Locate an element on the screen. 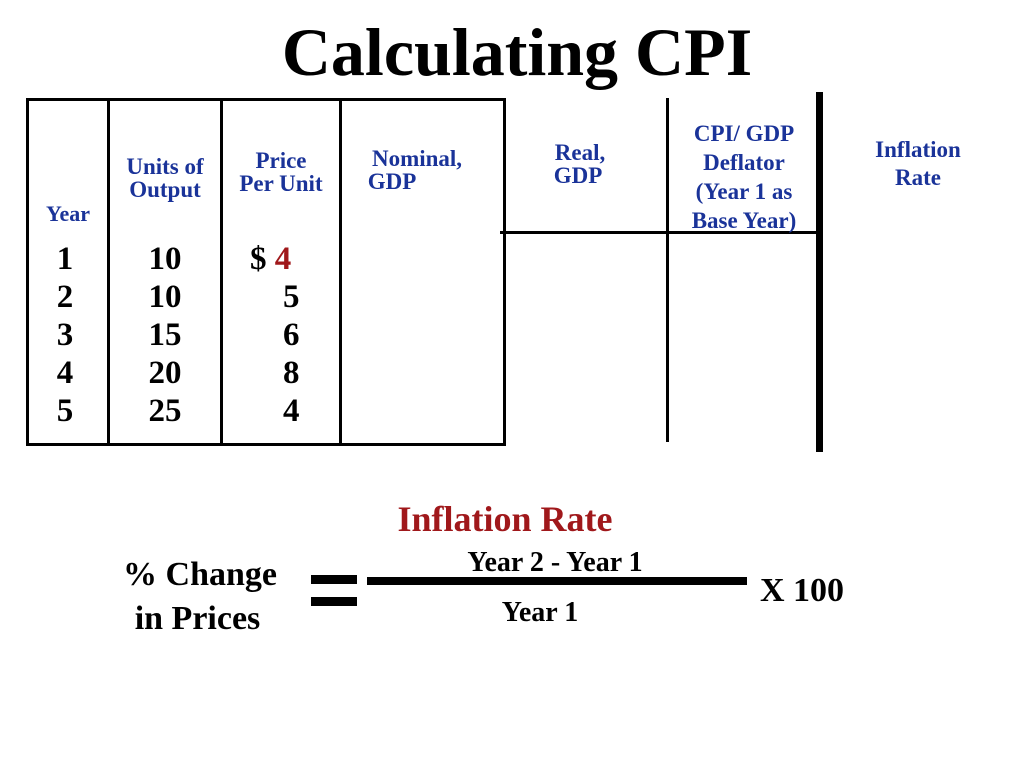 This screenshot has width=1024, height=768. header-year: Year is located at coordinates (68, 213).